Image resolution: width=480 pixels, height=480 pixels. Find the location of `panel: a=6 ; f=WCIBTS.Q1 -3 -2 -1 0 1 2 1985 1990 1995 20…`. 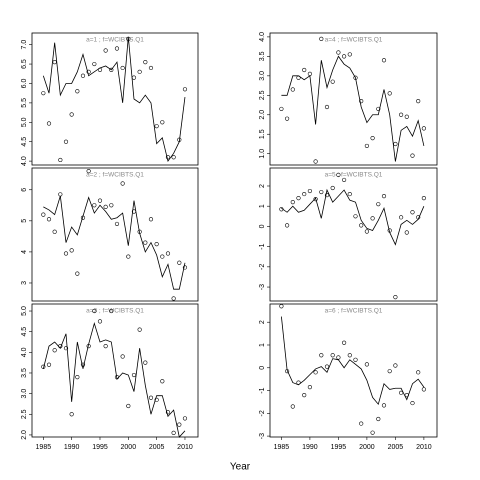

panel: a=6 ; f=WCIBTS.Q1 -3 -2 -1 0 1 2 1985 1990 1995 20… is located at coordinates (348, 377).